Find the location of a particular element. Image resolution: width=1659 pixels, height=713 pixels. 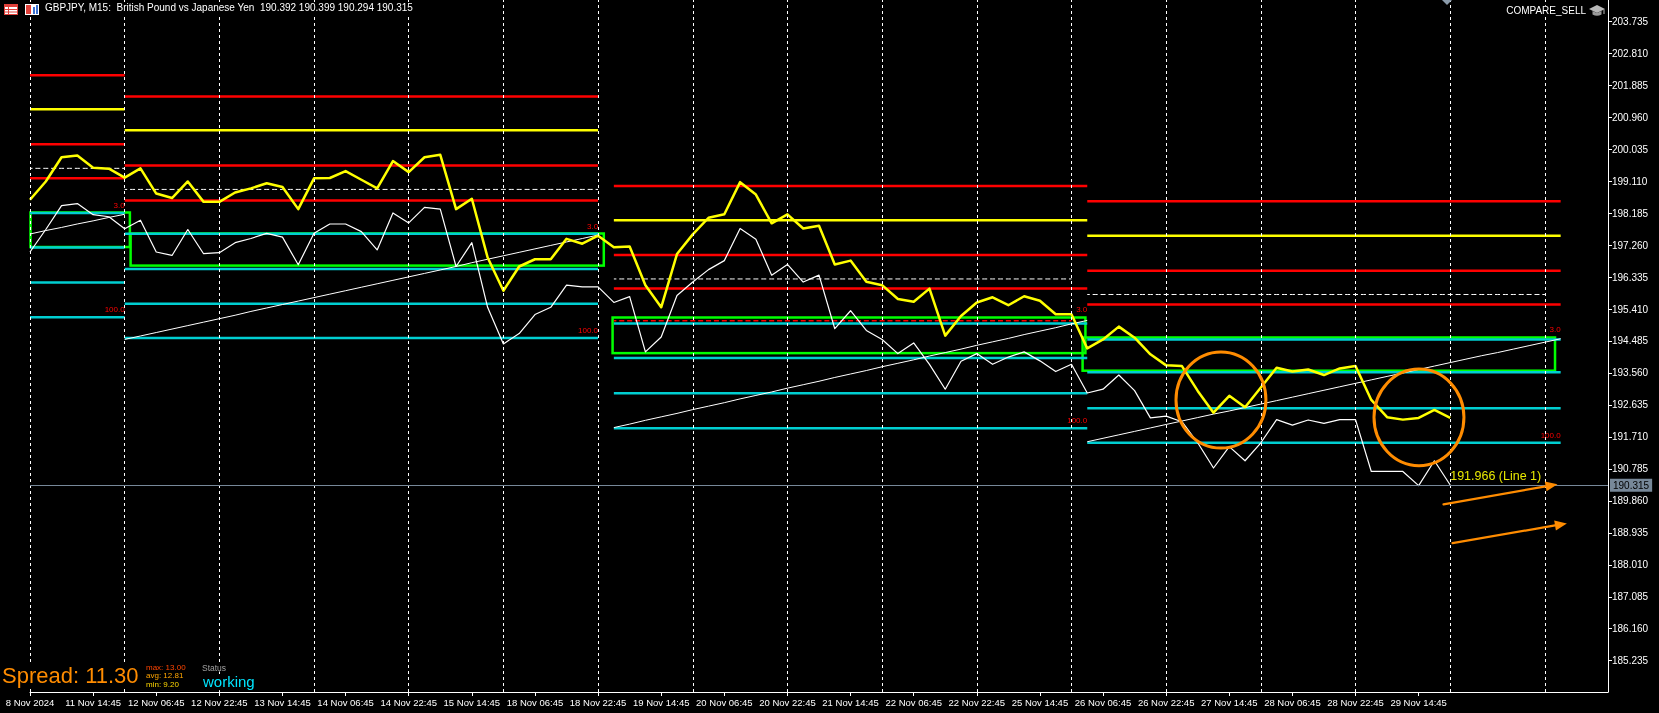

y-tick-label: 201.885 is located at coordinates (1630, 85).